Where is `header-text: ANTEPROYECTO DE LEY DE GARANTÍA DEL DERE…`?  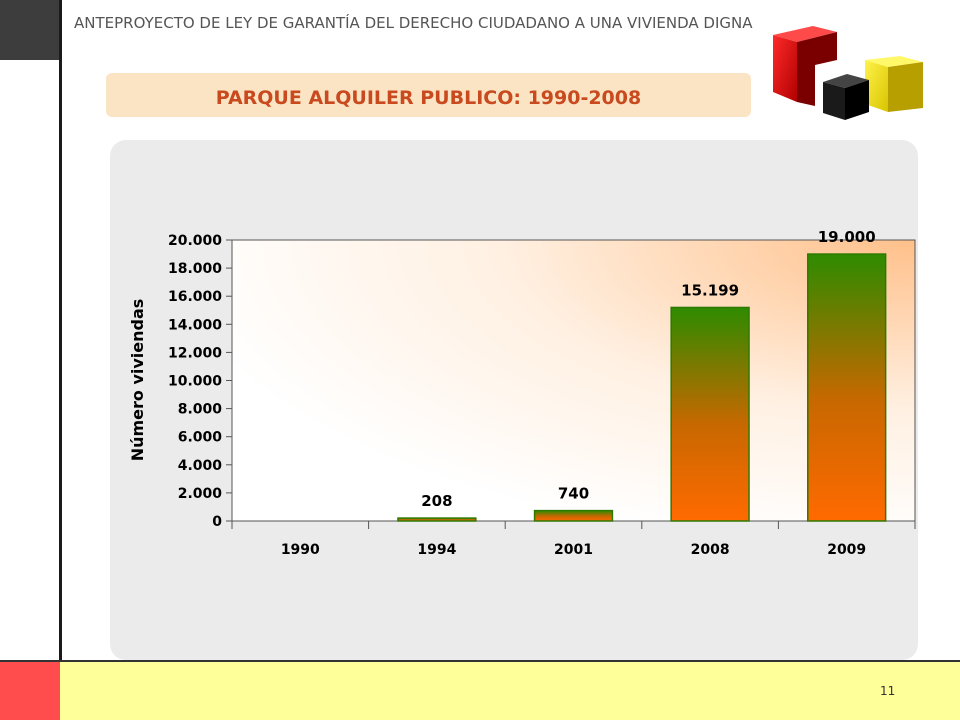
header-text: ANTEPROYECTO DE LEY DE GARANTÍA DEL DERE… is located at coordinates (413, 23).